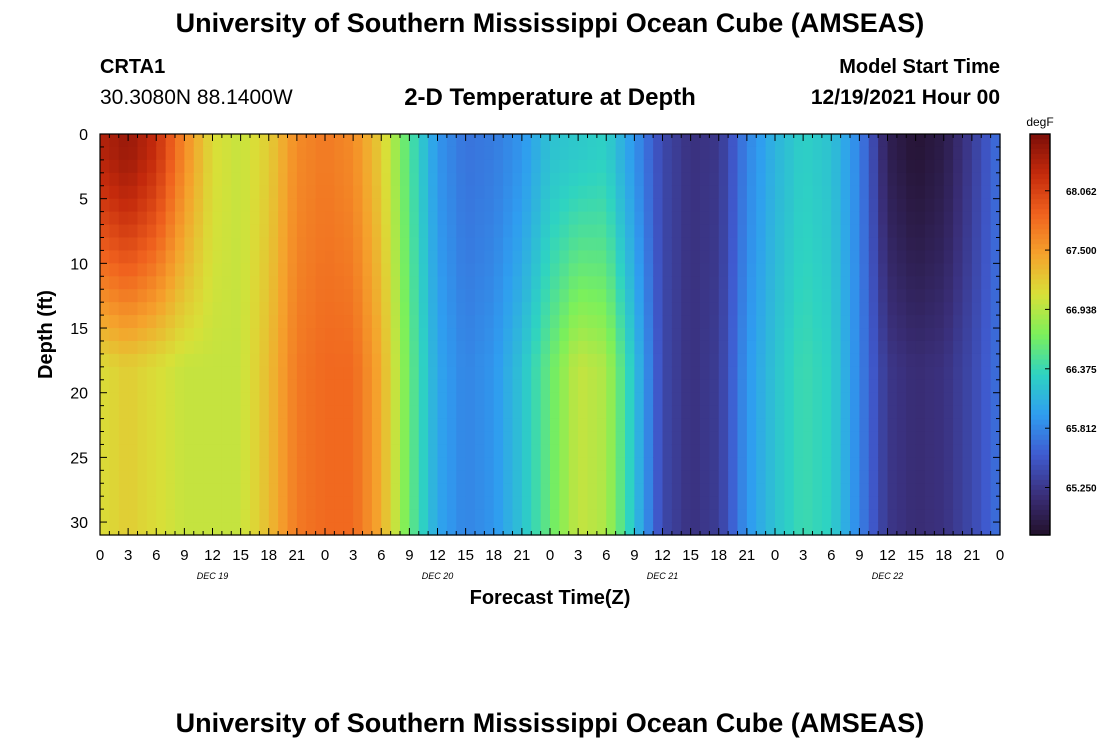 The width and height of the screenshot is (1100, 750). What do you see at coordinates (381, 555) in the screenshot?
I see `x-tick-label: 6` at bounding box center [381, 555].